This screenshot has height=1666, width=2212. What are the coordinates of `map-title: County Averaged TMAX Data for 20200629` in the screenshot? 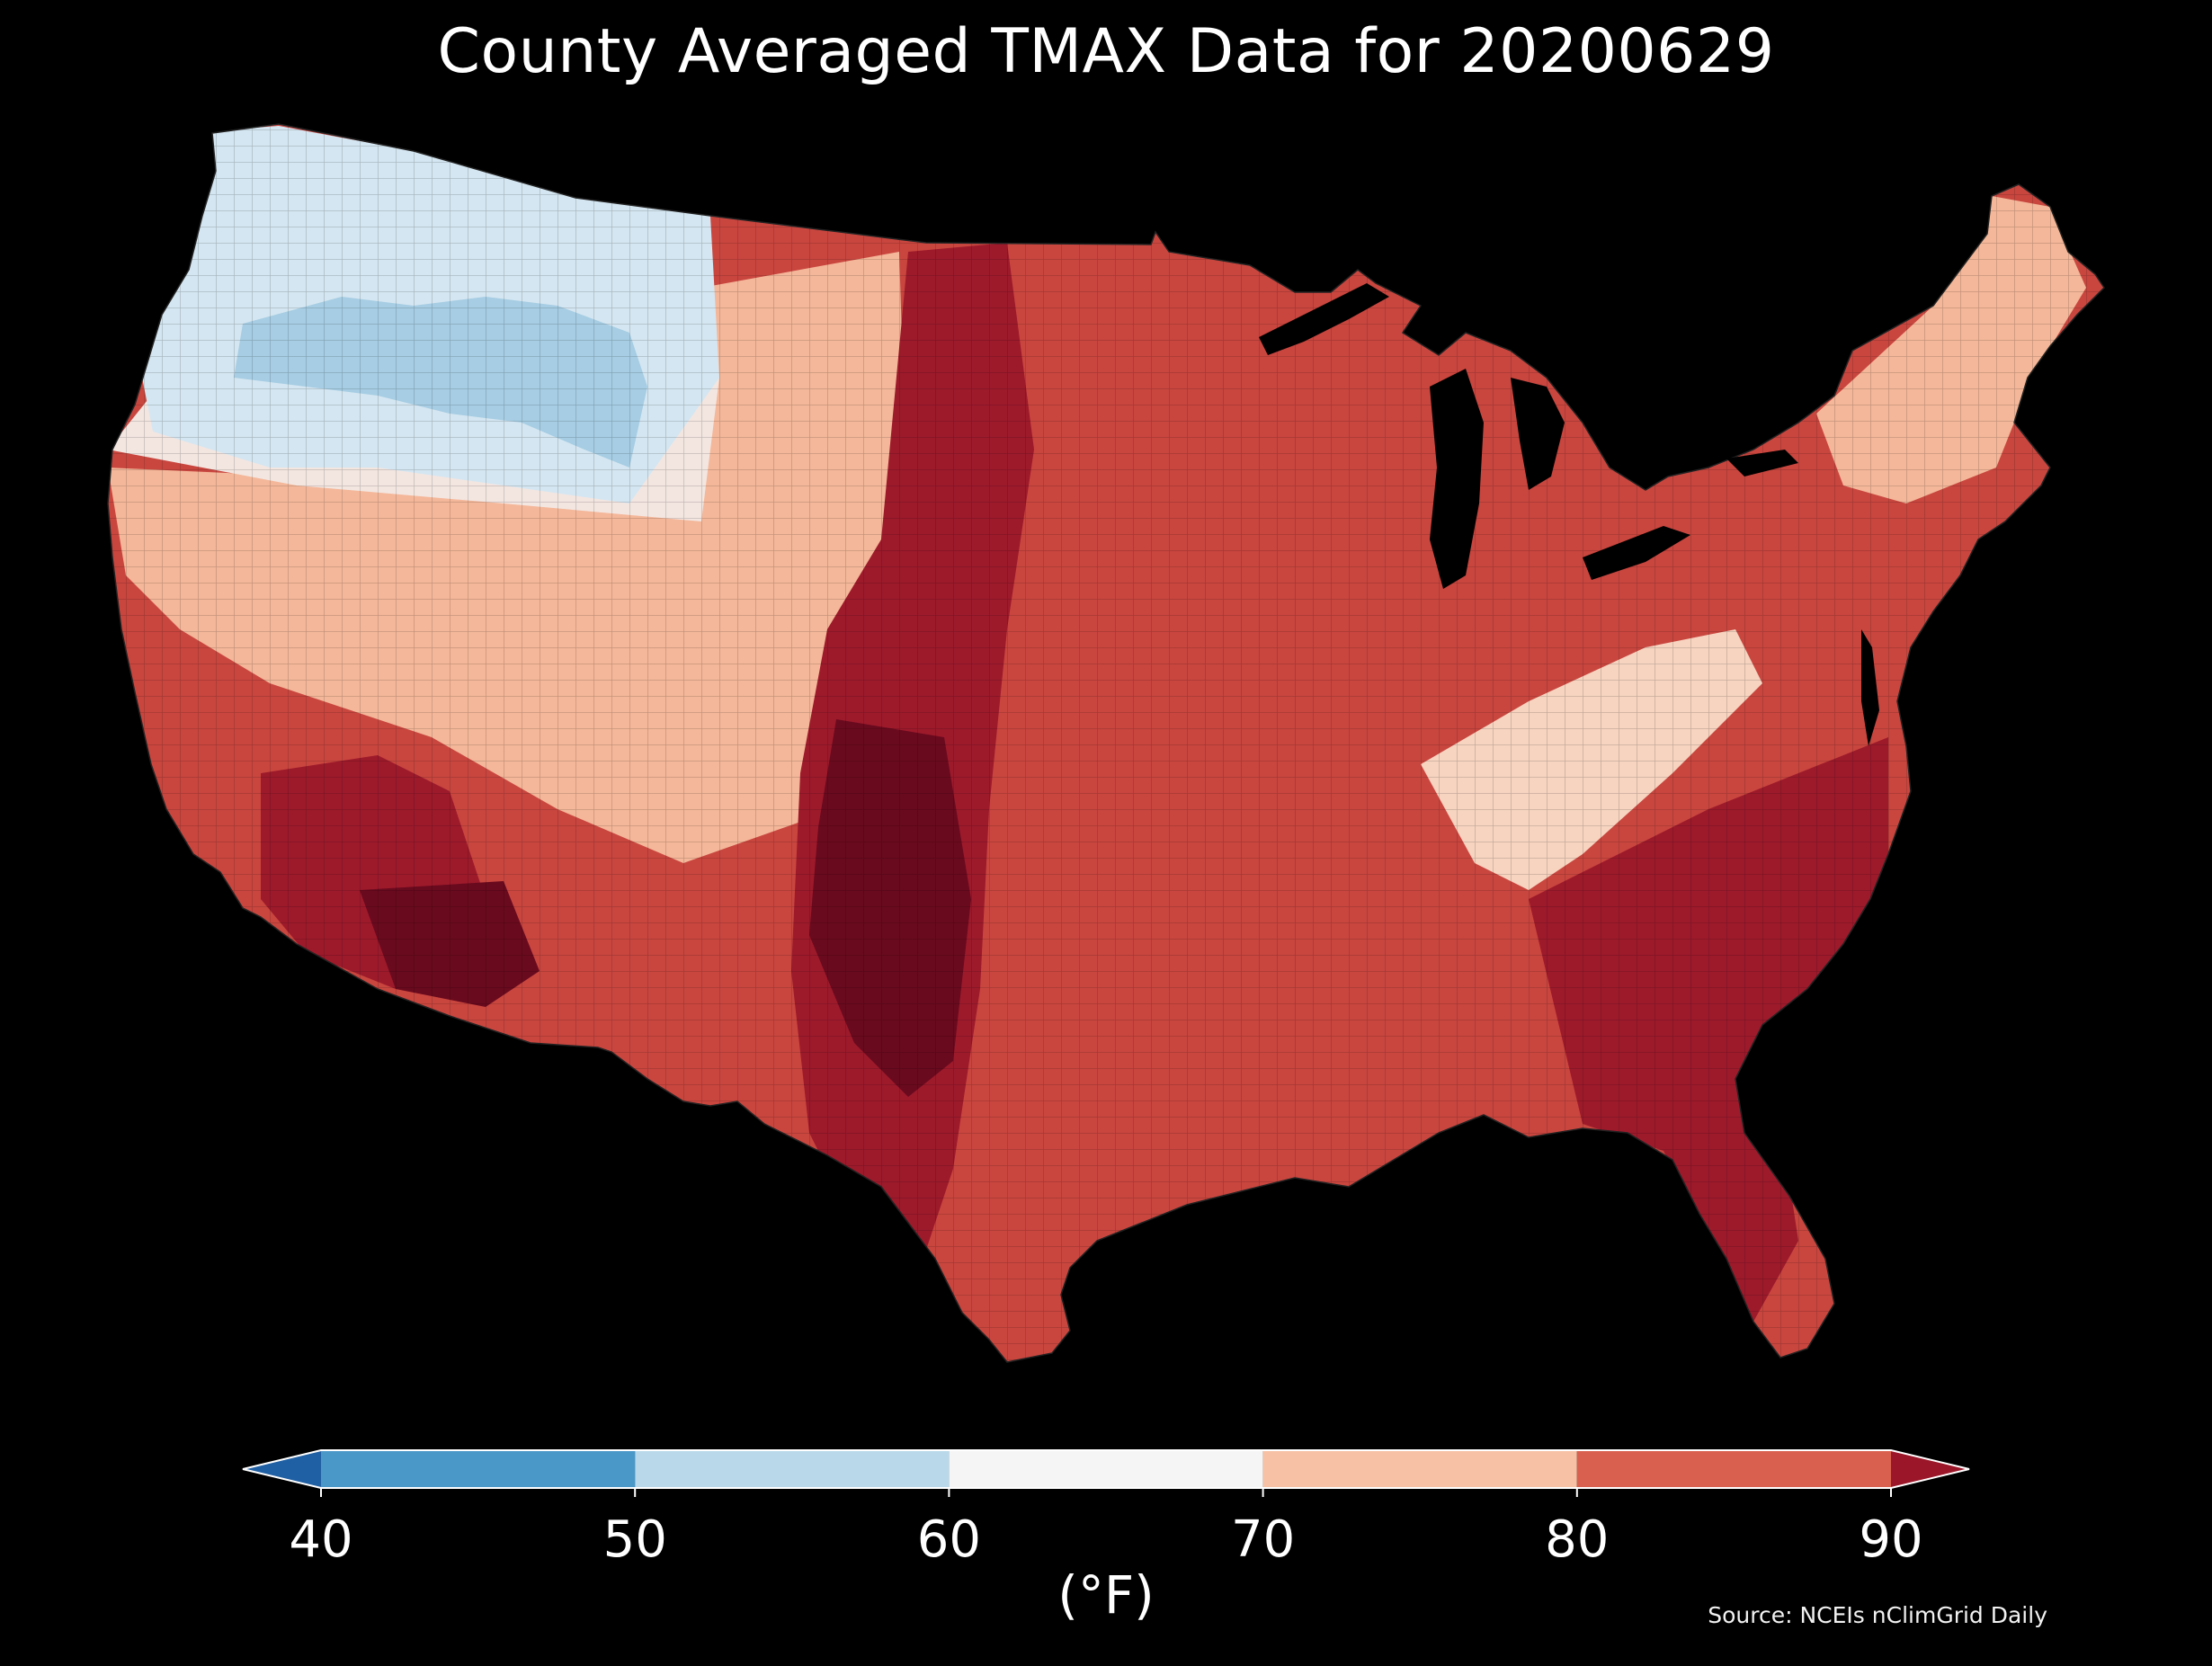 It's located at (1106, 51).